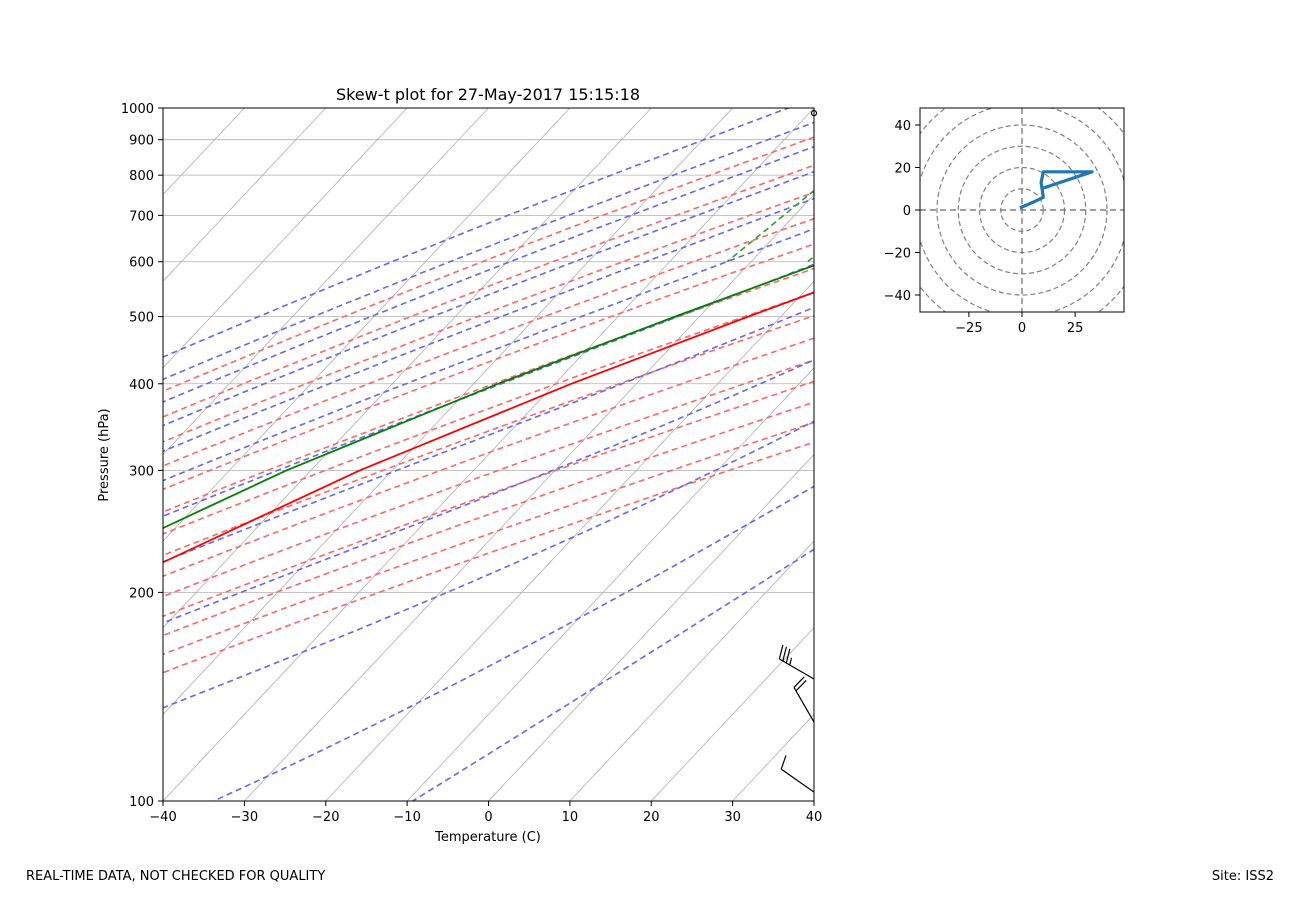  I want to click on y-tick-label: 500, so click(141, 318).